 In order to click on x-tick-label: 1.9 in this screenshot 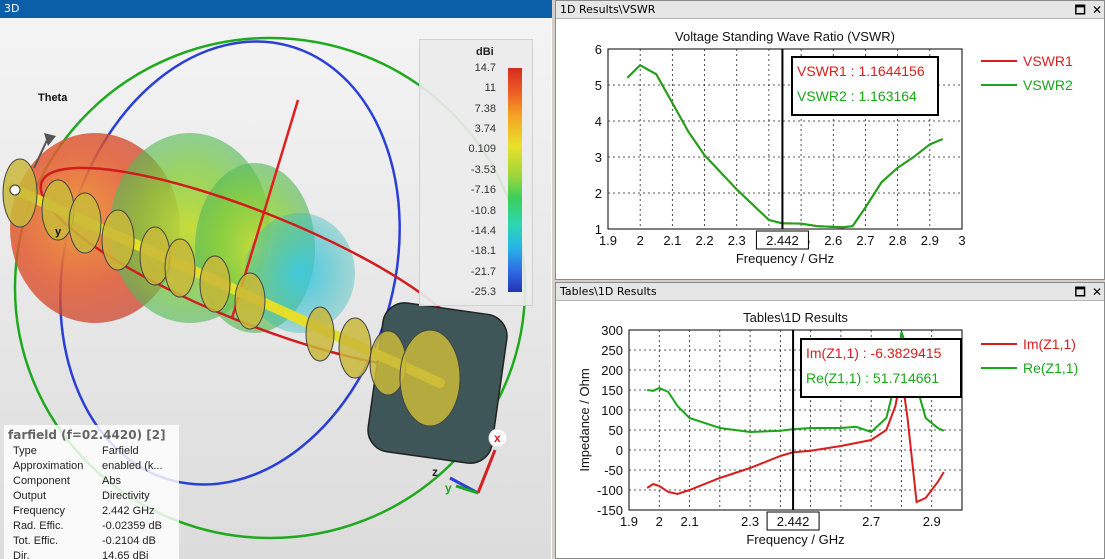, I will do `click(608, 240)`.